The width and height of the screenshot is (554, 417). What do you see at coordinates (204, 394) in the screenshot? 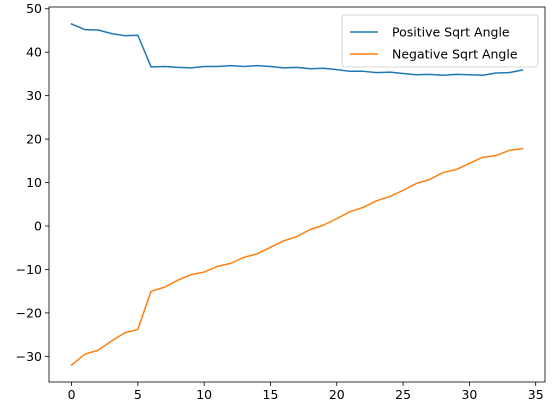
I see `x-tick-label: 10` at bounding box center [204, 394].